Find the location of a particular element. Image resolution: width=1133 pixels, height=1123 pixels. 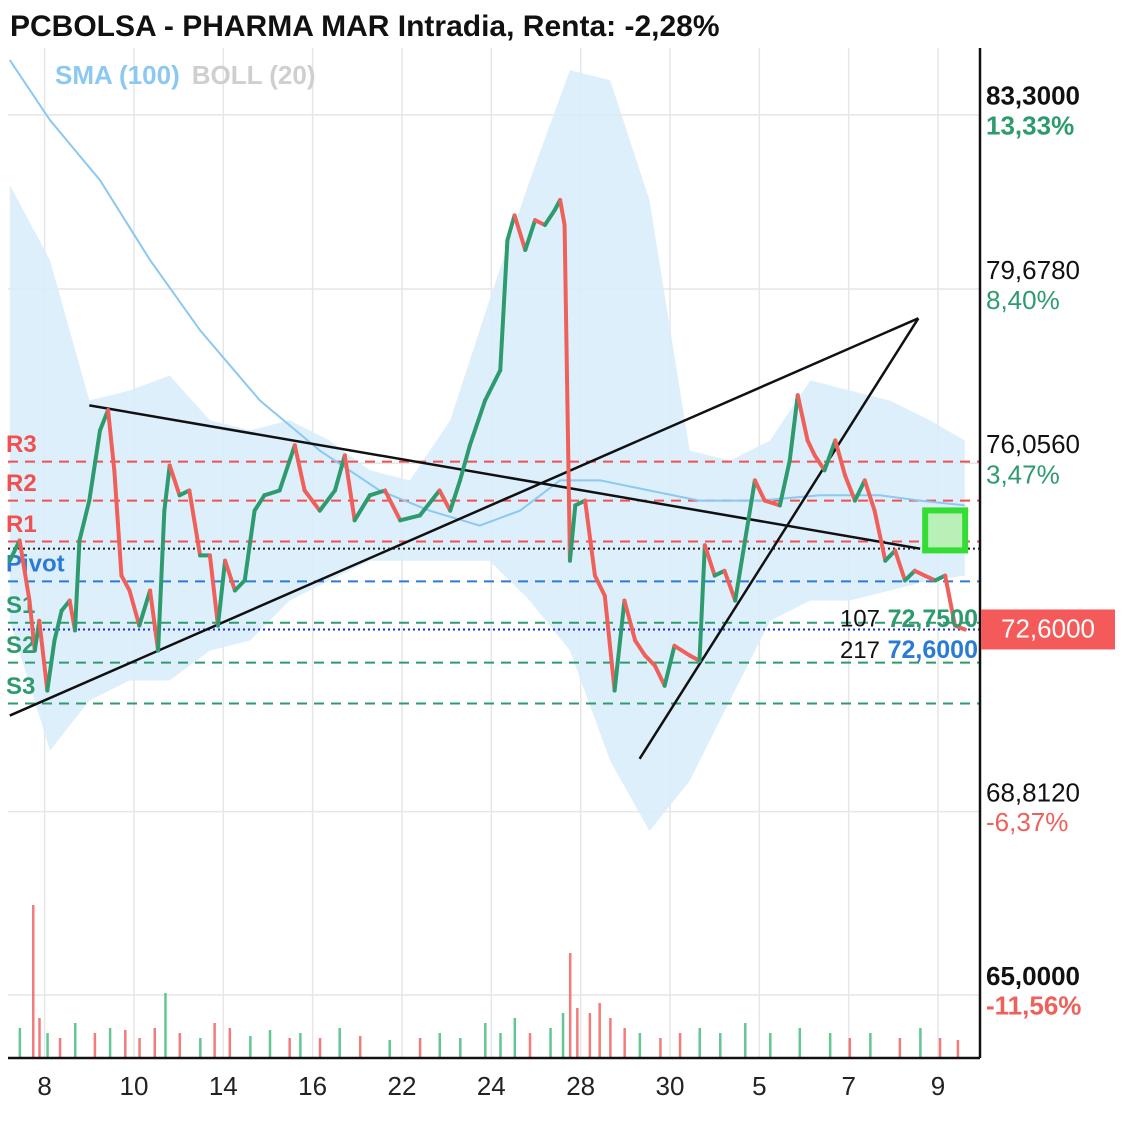

x-tick-label: 5 is located at coordinates (759, 1086).